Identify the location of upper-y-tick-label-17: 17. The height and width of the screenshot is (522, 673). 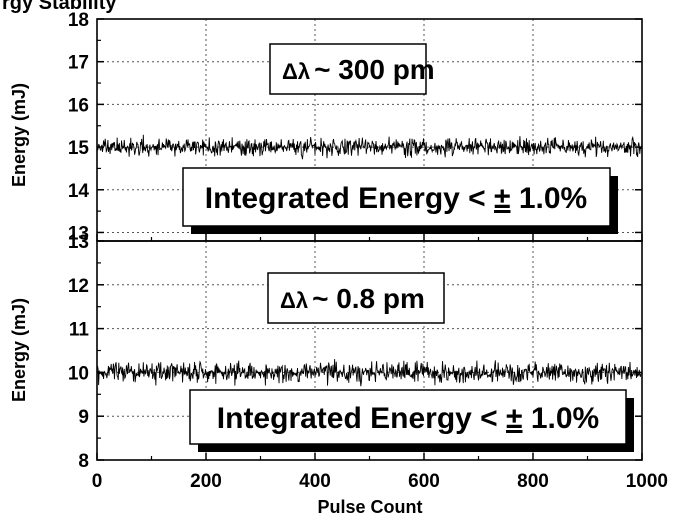
(78, 63).